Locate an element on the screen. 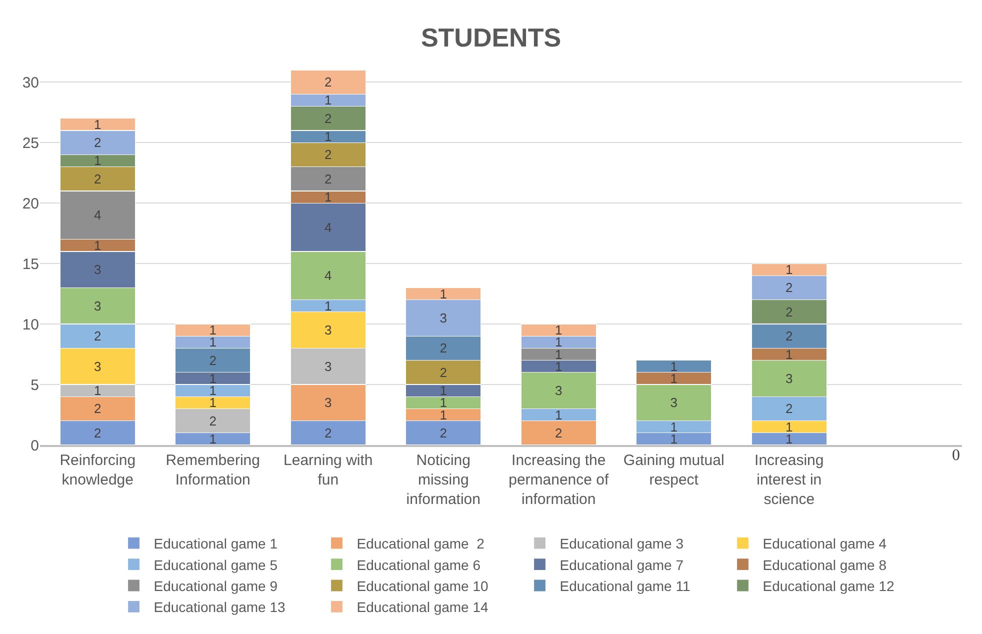 Image resolution: width=982 pixels, height=634 pixels. legend-label: Educational game 6 is located at coordinates (418, 564).